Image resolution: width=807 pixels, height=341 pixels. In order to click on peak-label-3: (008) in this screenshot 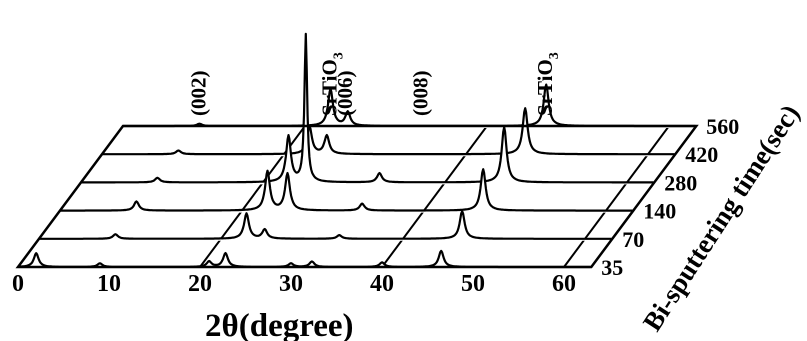, I will do `click(420, 94)`.